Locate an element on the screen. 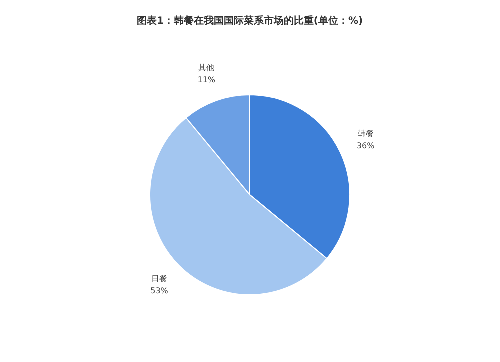 The width and height of the screenshot is (500, 362). data-label: 53% is located at coordinates (159, 291).